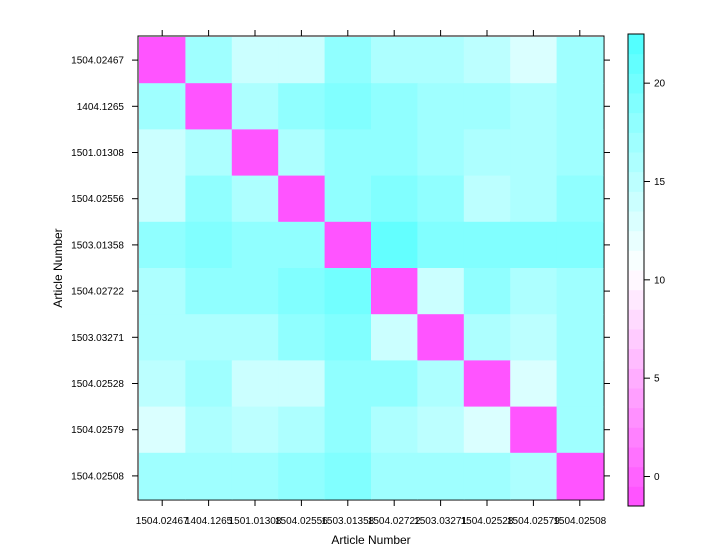  Describe the element at coordinates (97, 384) in the screenshot. I see `y-tick-label: 1504.02528` at that location.